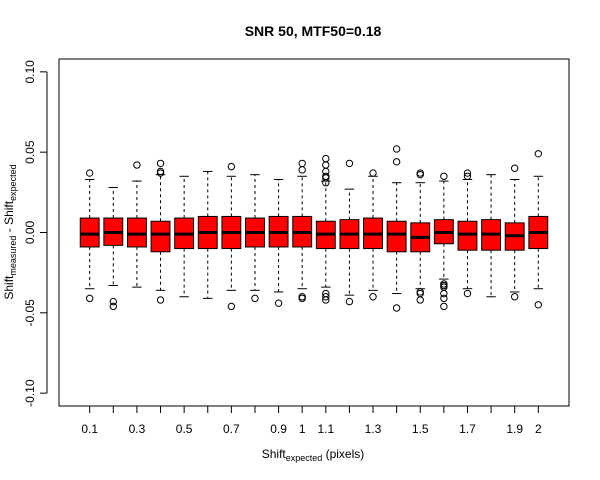 This screenshot has width=600, height=480. What do you see at coordinates (30, 72) in the screenshot?
I see `y-tick-label: 0.10` at bounding box center [30, 72].